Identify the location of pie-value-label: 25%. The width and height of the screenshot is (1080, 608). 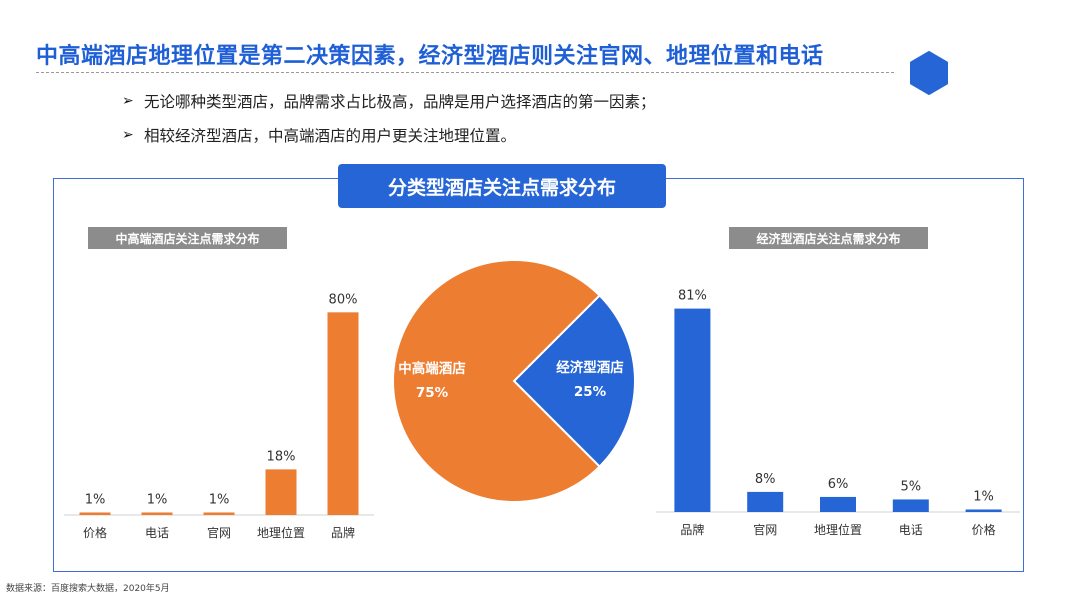
(590, 392).